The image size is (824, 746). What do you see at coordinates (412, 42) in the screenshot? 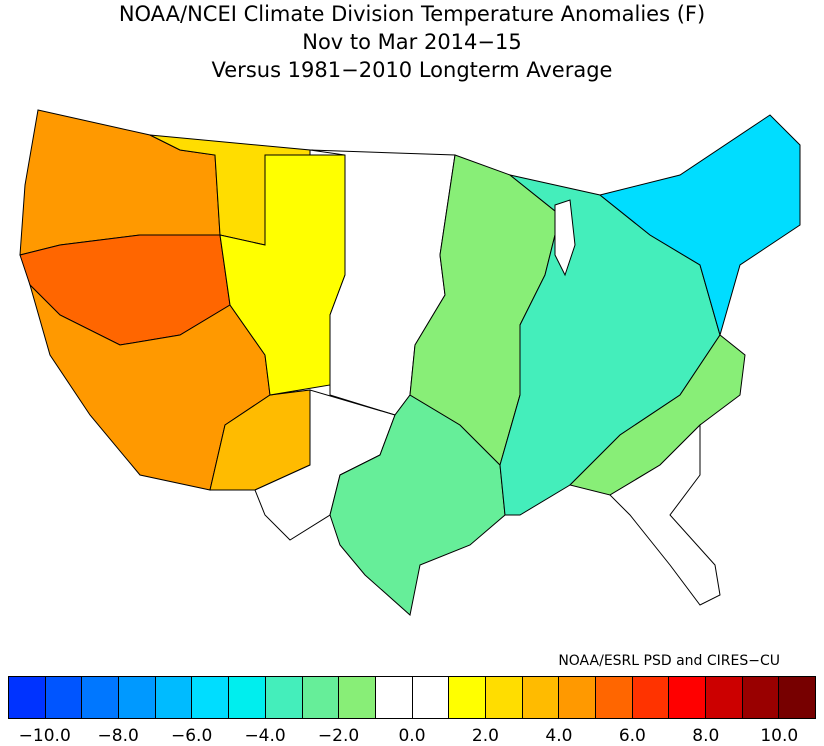
I see `map-period: Nov to Mar 2014−15` at bounding box center [412, 42].